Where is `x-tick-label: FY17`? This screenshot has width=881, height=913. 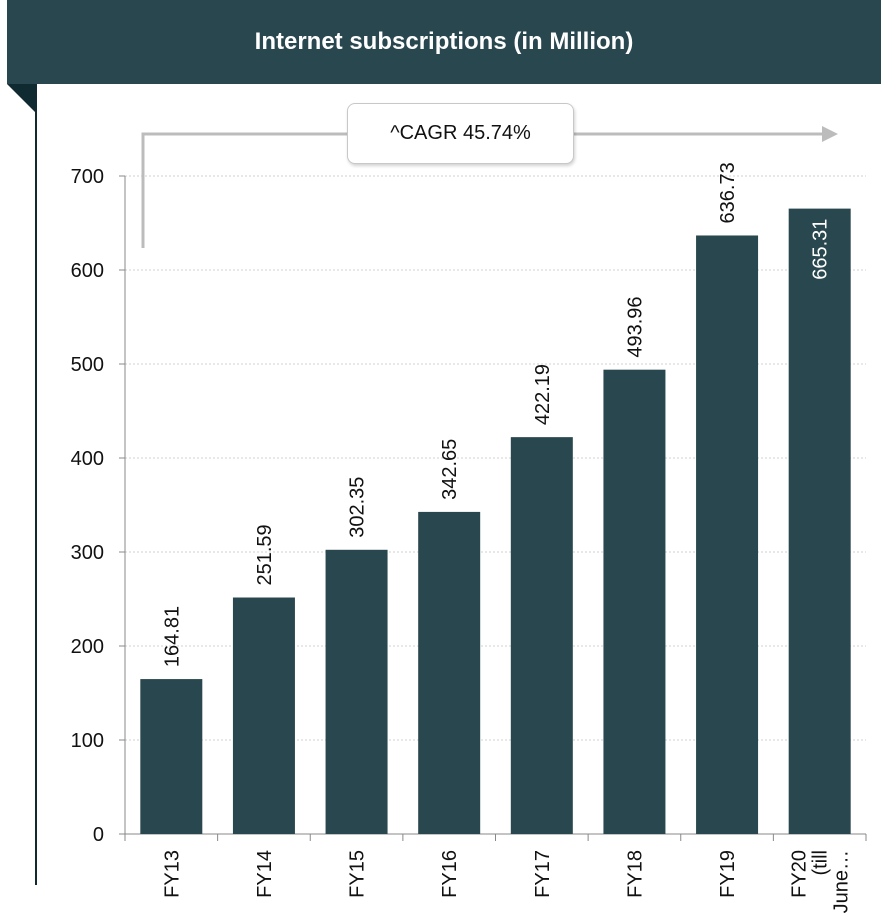 x-tick-label: FY17 is located at coordinates (543, 874).